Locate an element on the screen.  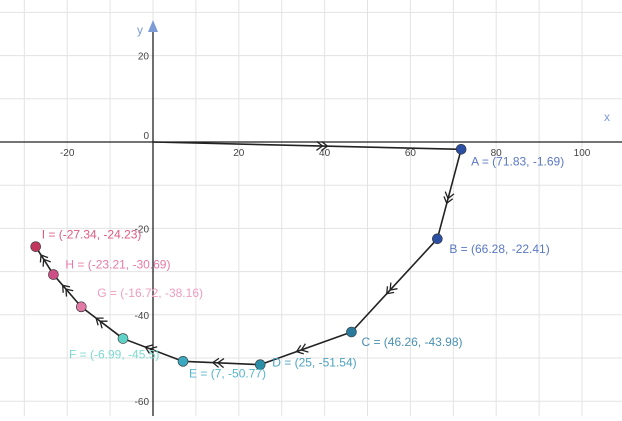
point-label-g: G = (-16.72, -38.16) is located at coordinates (150, 293).